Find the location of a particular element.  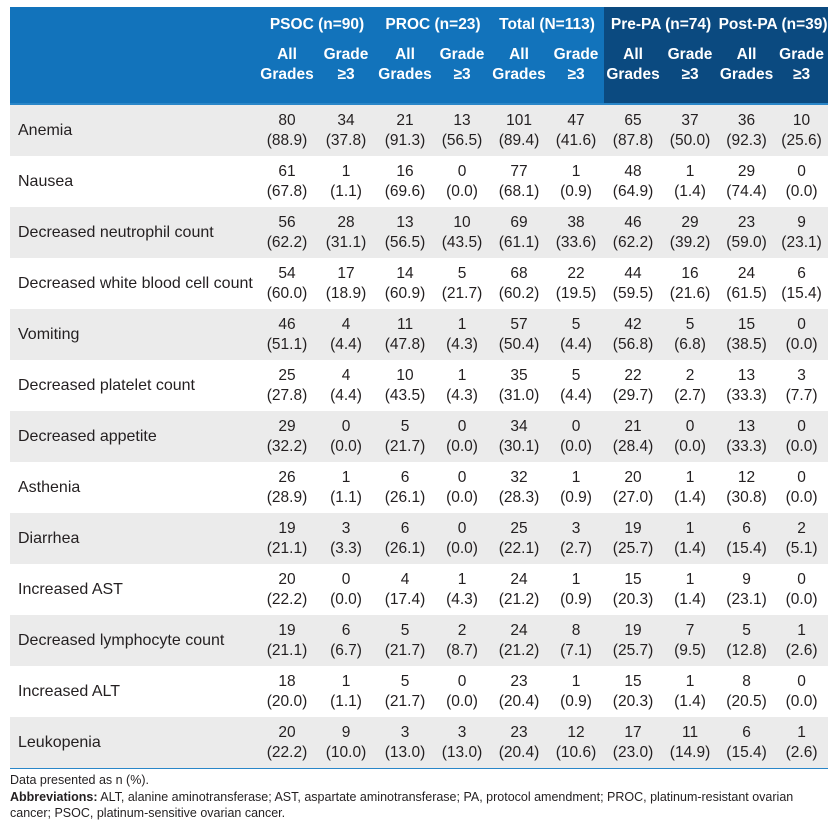

cell-count: 21 is located at coordinates (405, 120).